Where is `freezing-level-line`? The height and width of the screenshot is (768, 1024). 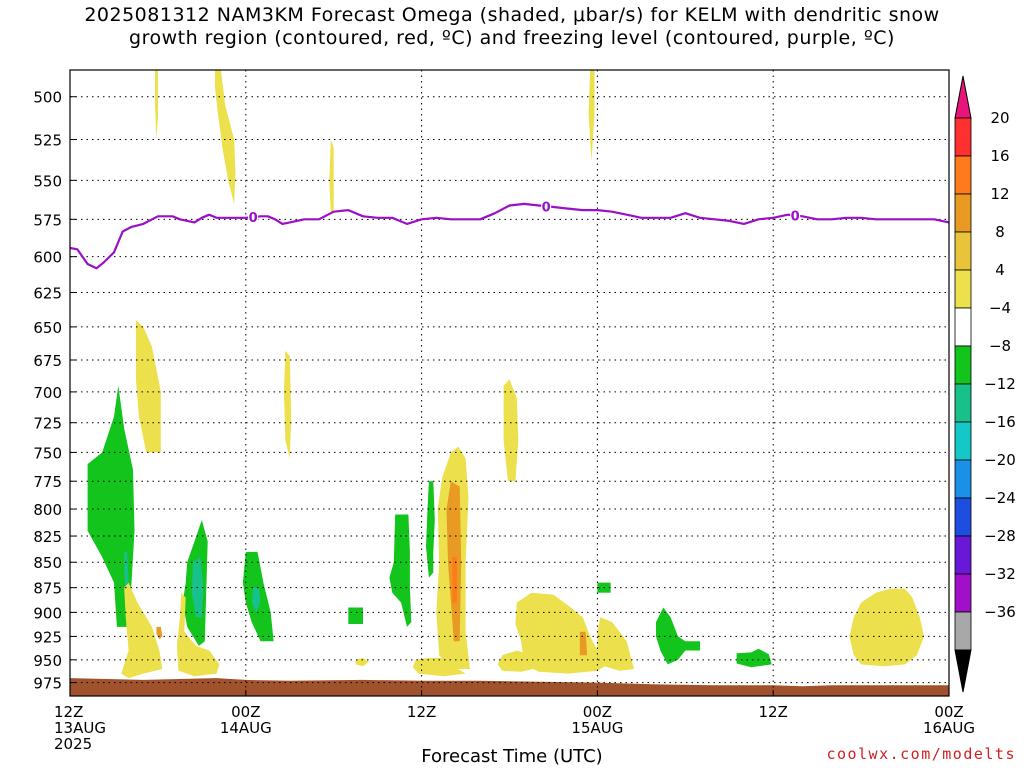 freezing-level-line is located at coordinates (509, 236).